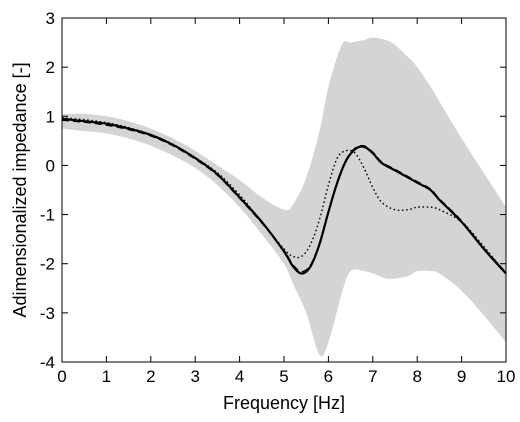  Describe the element at coordinates (50, 116) in the screenshot. I see `y-tick-label: 1` at that location.